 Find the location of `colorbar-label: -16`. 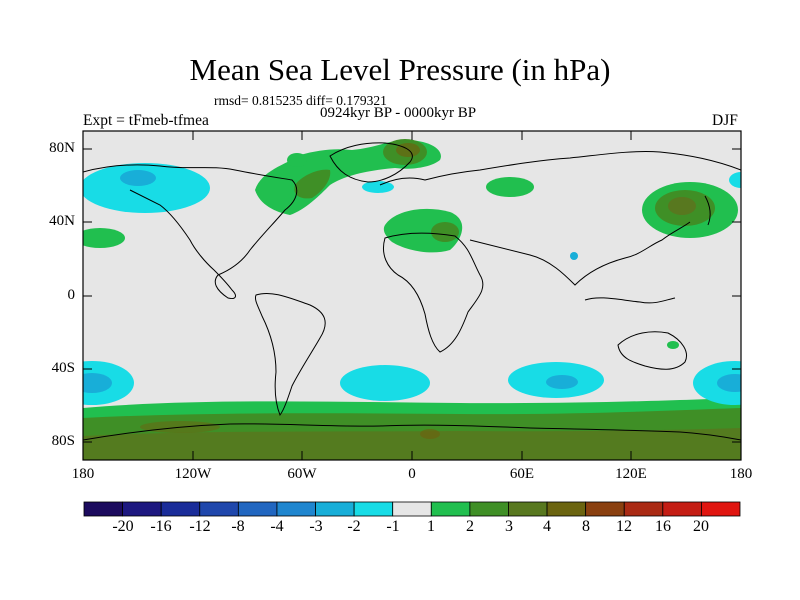

colorbar-label: -16 is located at coordinates (161, 526).